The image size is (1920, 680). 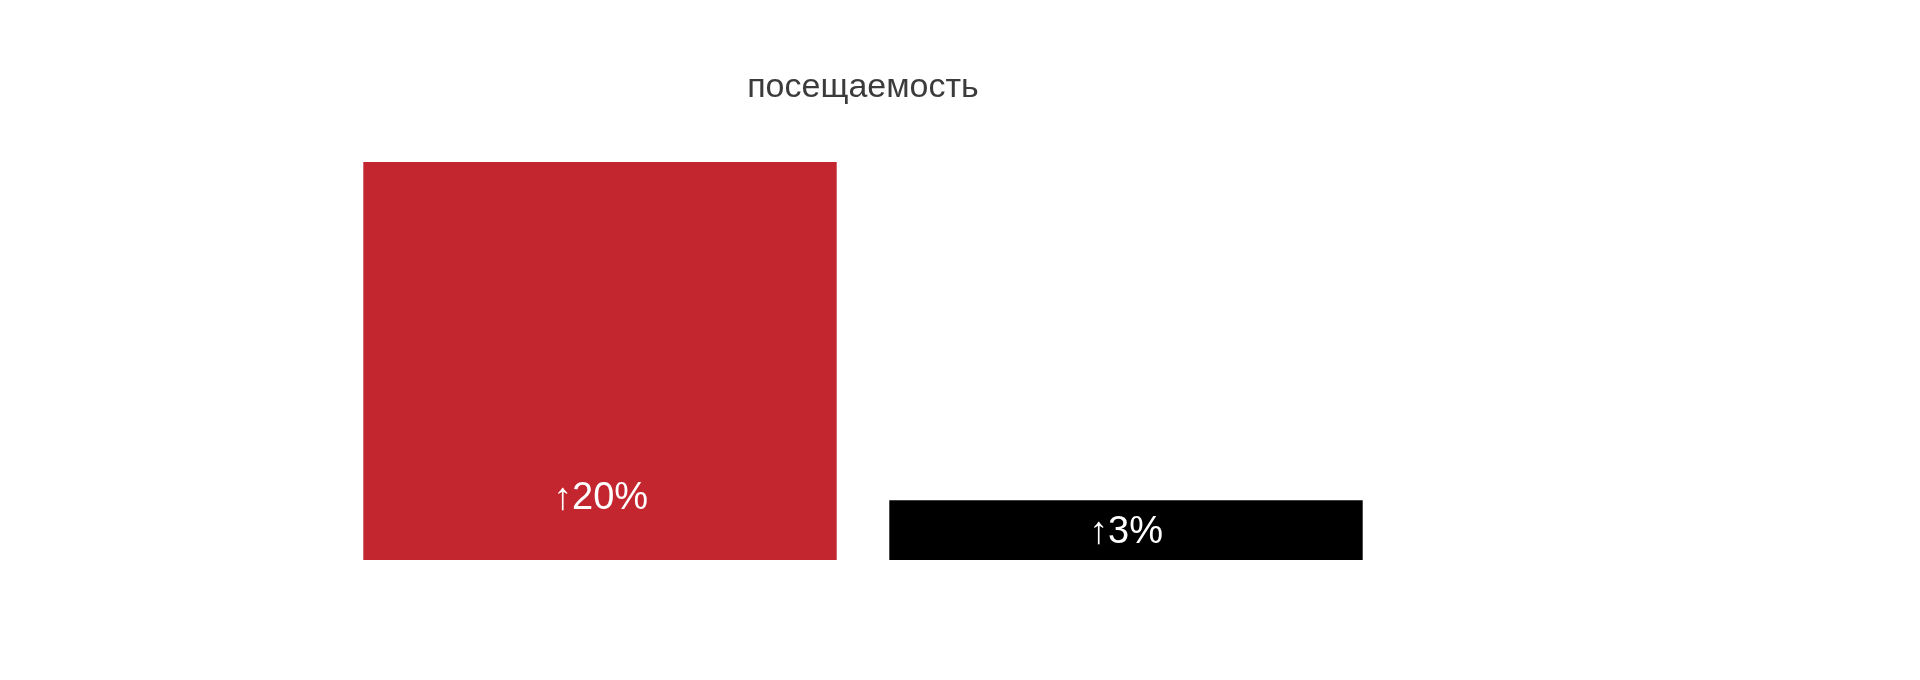 What do you see at coordinates (601, 496) in the screenshot?
I see `data-label: ↑20%` at bounding box center [601, 496].